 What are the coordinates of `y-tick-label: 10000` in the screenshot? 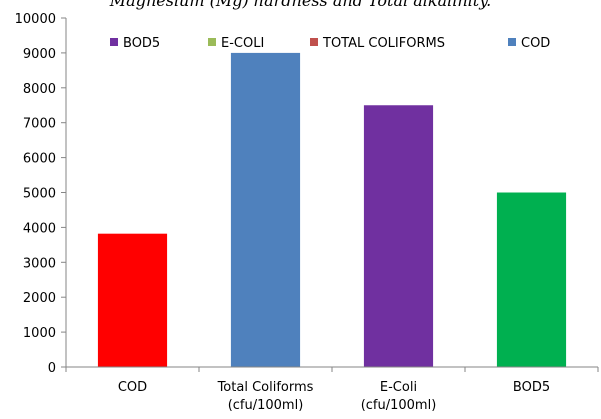 It's located at (35, 19).